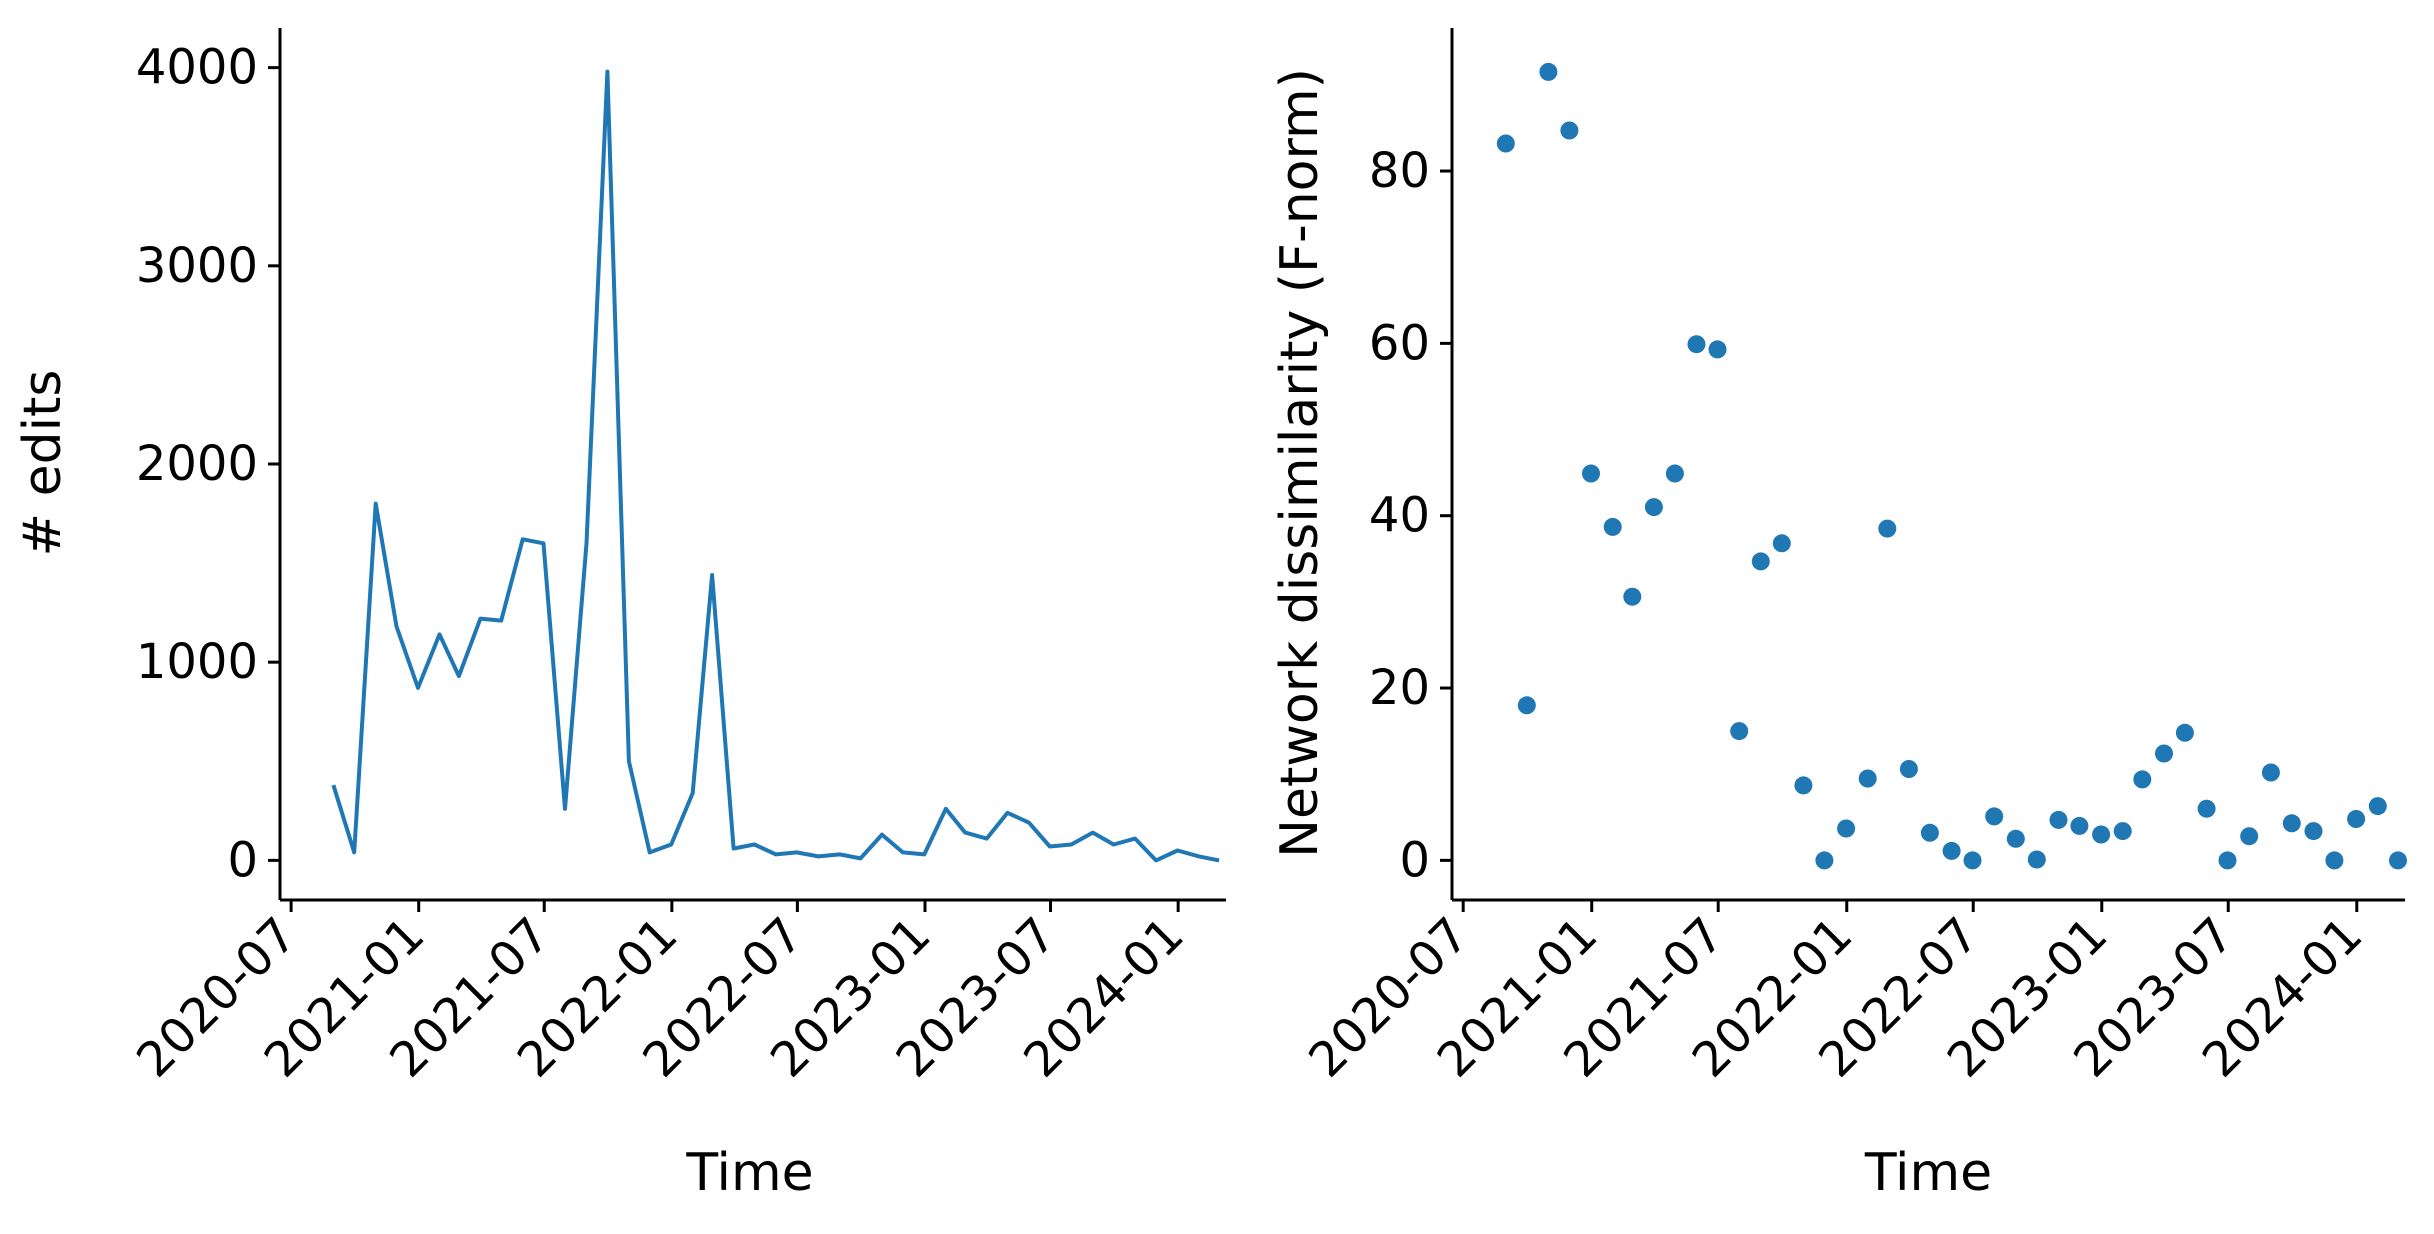  What do you see at coordinates (1399, 343) in the screenshot?
I see `y-tick-label: 60` at bounding box center [1399, 343].